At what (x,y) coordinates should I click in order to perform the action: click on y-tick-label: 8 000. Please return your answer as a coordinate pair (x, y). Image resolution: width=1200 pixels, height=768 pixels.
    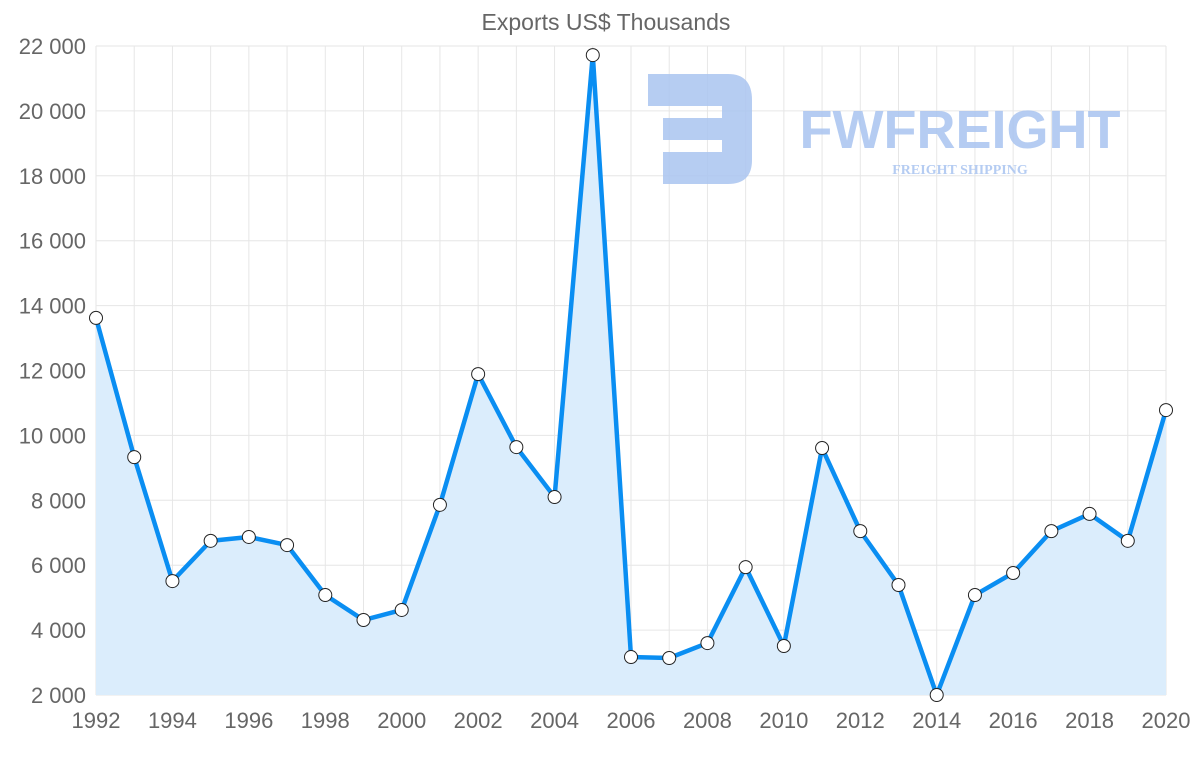
    Looking at the image, I should click on (58, 500).